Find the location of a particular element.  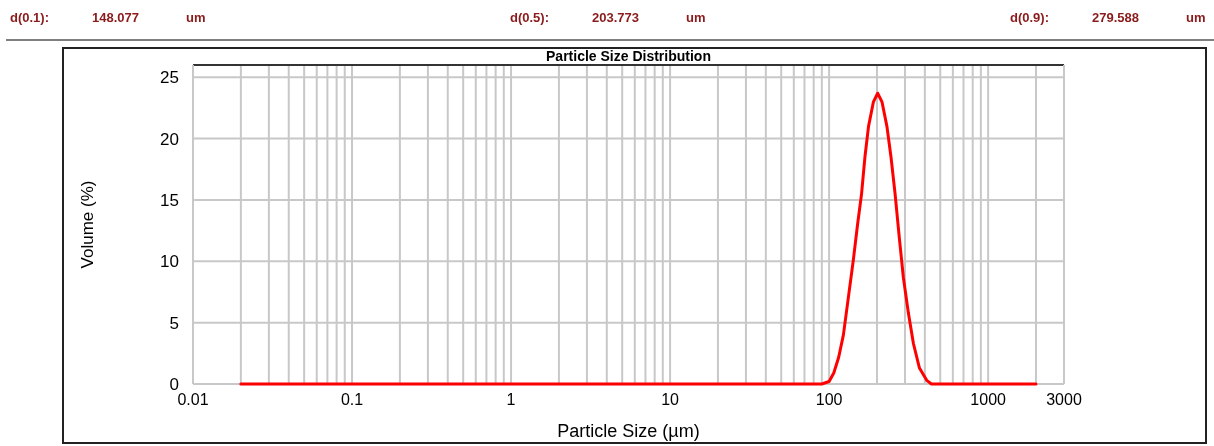

chart-title: Particle Size Distribution is located at coordinates (628, 56).